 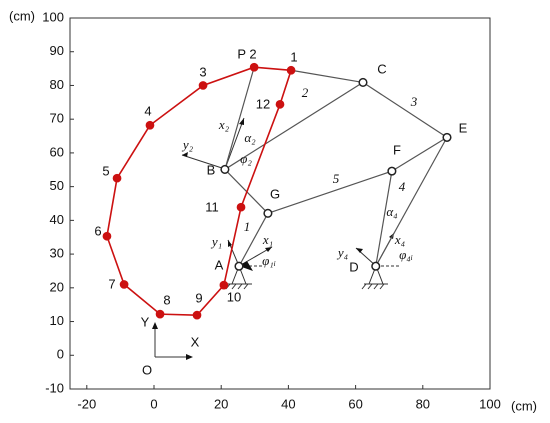 What do you see at coordinates (145, 321) in the screenshot?
I see `annotation: Y` at bounding box center [145, 321].